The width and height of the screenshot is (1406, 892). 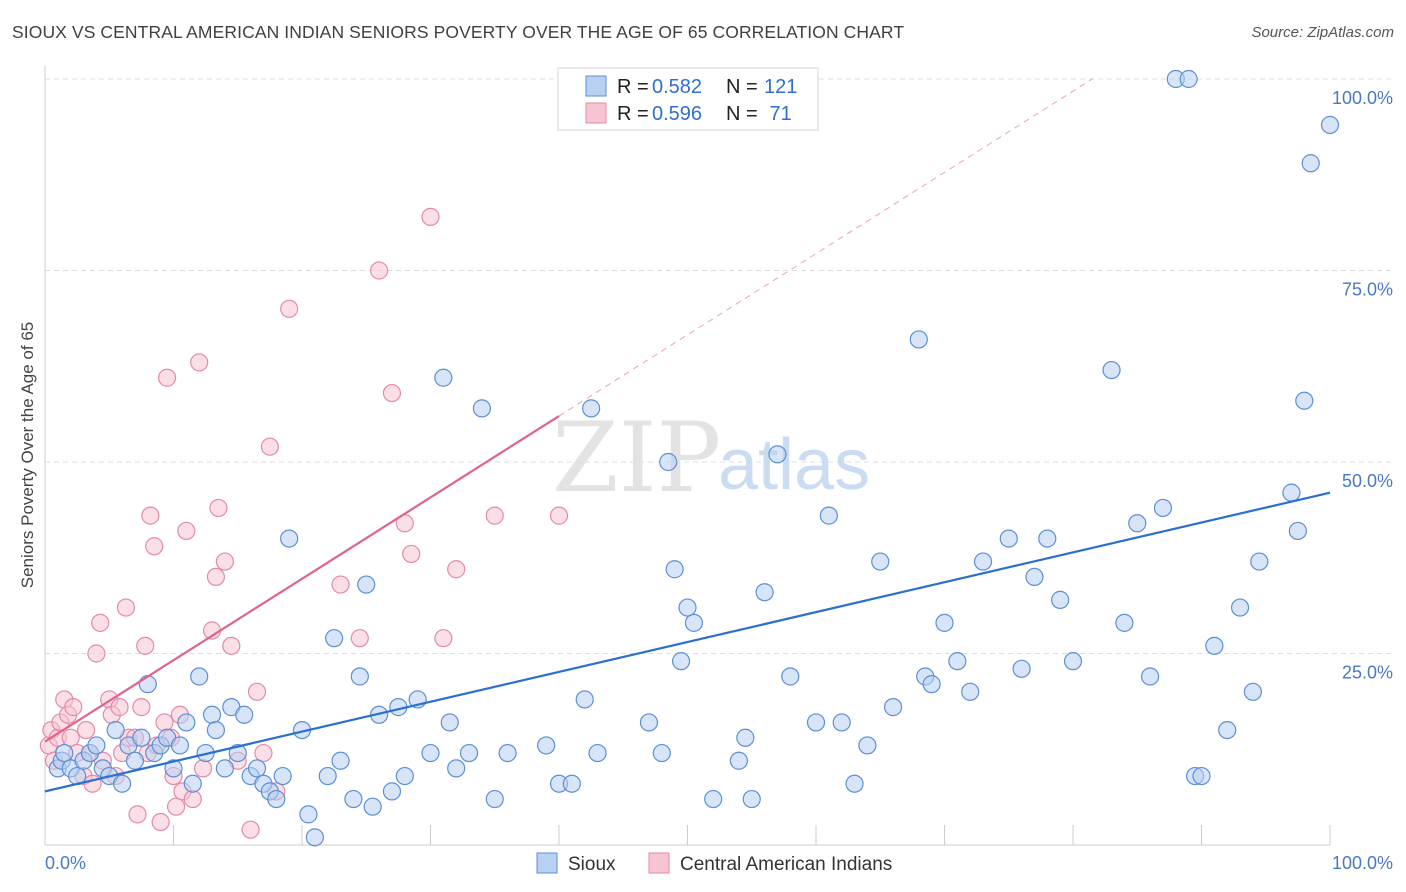 I want to click on bottom-legend-swatch-sioux, so click(x=547, y=863).